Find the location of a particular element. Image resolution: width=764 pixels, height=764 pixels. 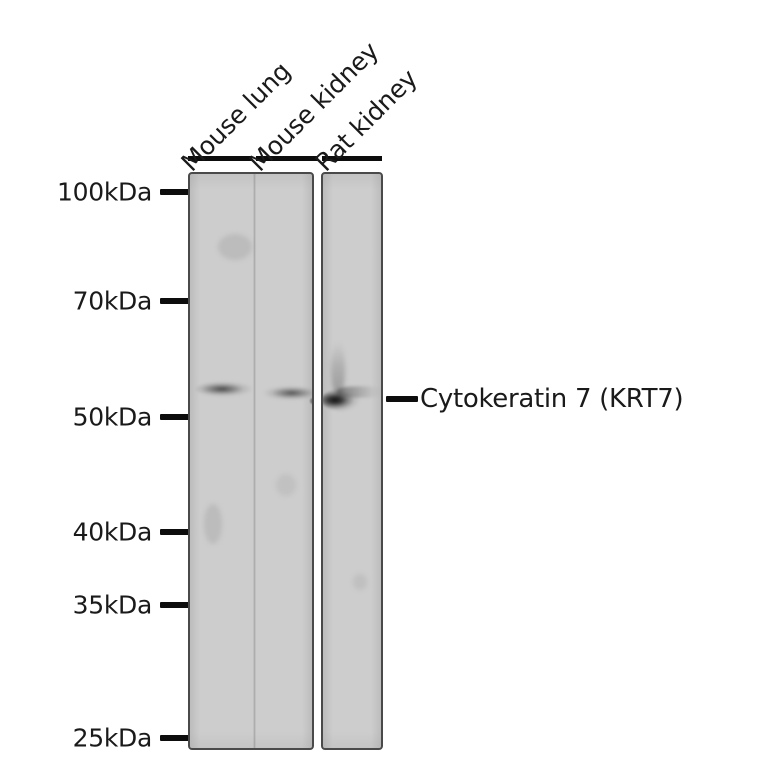

band-rat-kidney-tail is located at coordinates (359, 392).